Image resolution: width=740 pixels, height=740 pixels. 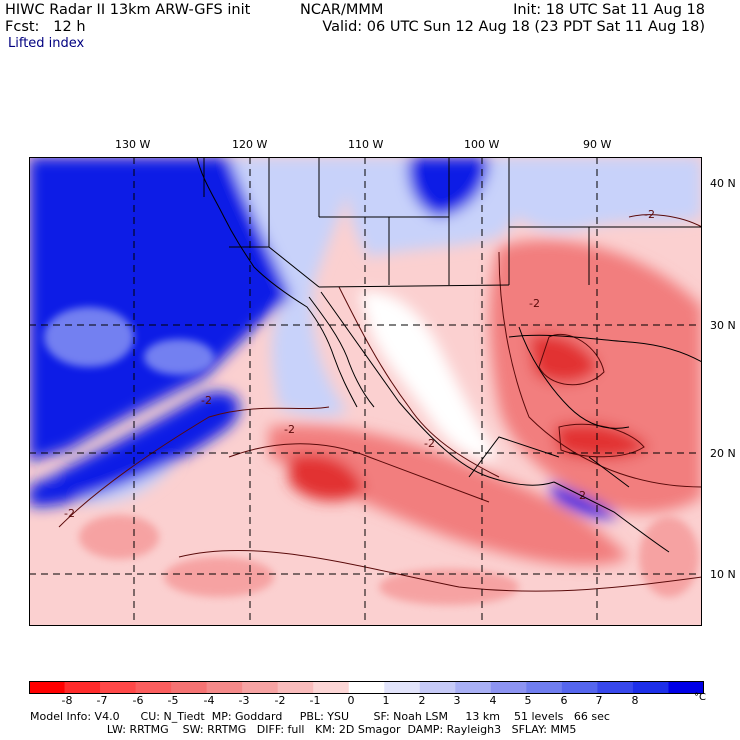 I want to click on colorbar, so click(x=366, y=687).